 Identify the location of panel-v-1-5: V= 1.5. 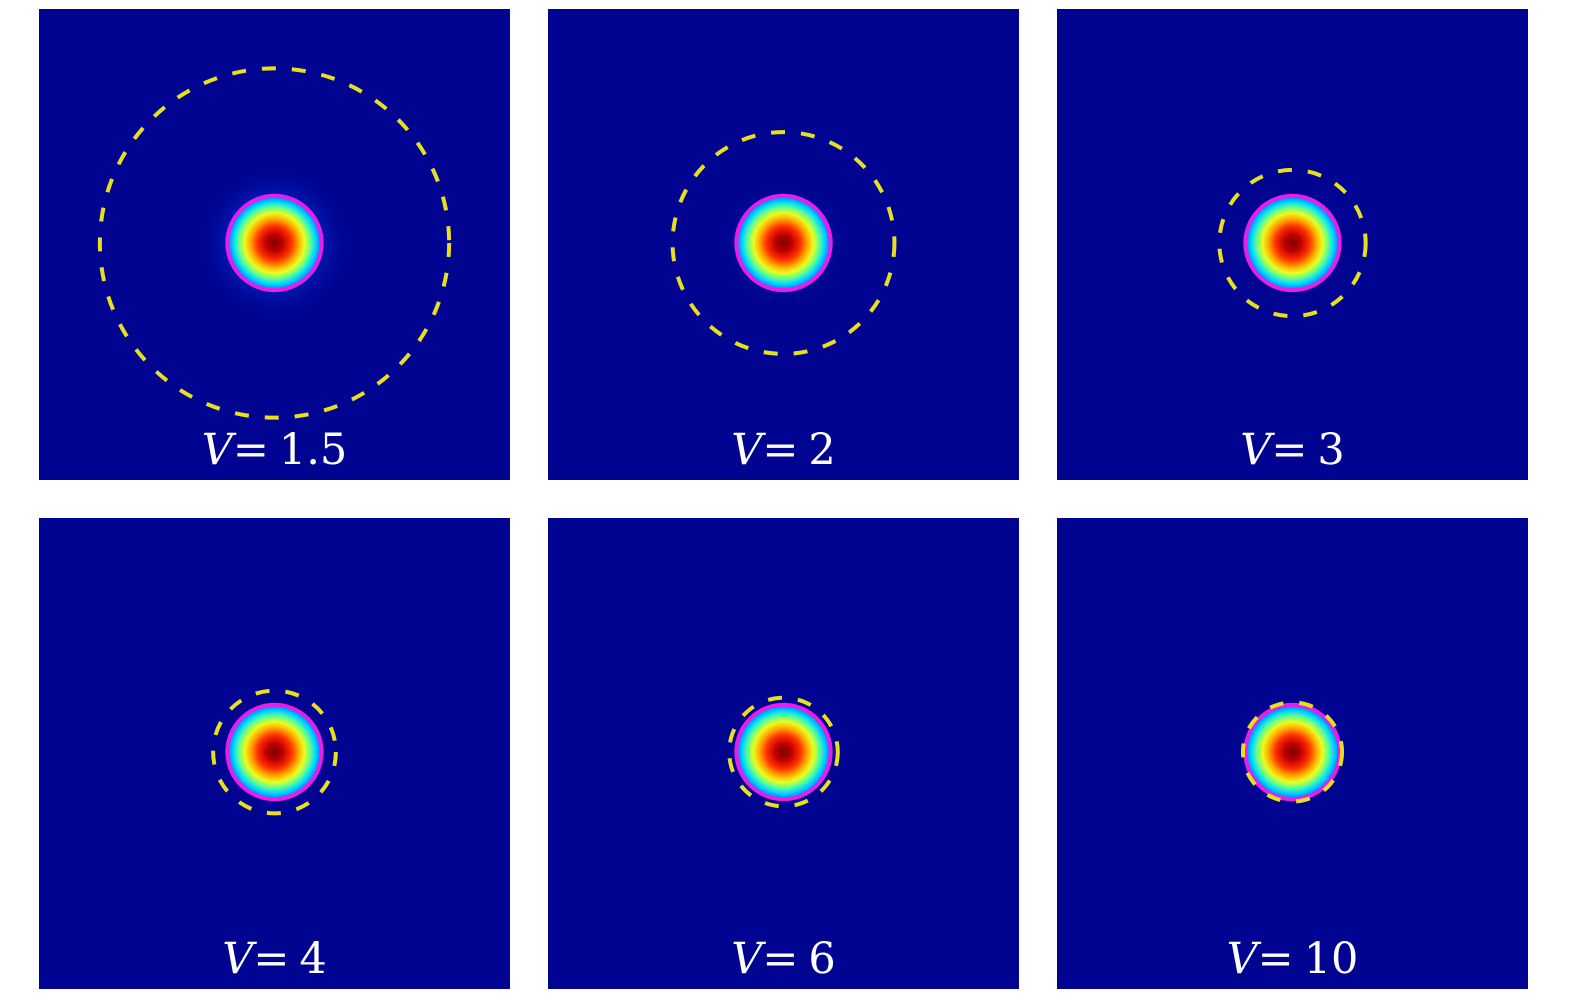
(274, 244).